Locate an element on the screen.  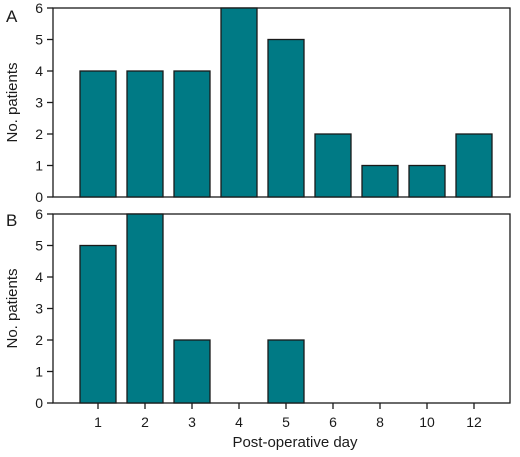
panel-b-letter: B is located at coordinates (11, 220).